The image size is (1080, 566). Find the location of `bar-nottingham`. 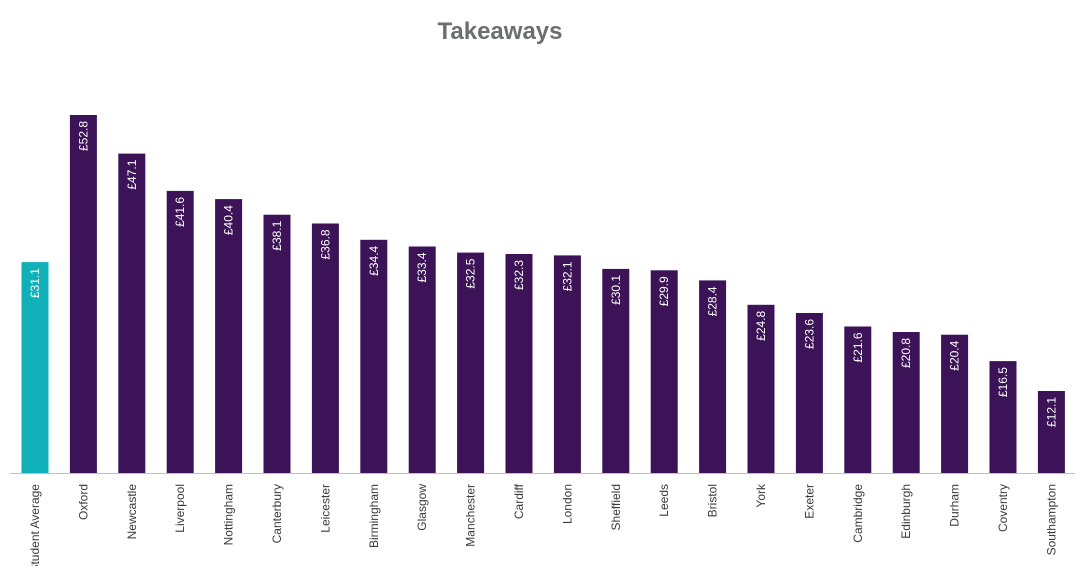

bar-nottingham is located at coordinates (229, 336).